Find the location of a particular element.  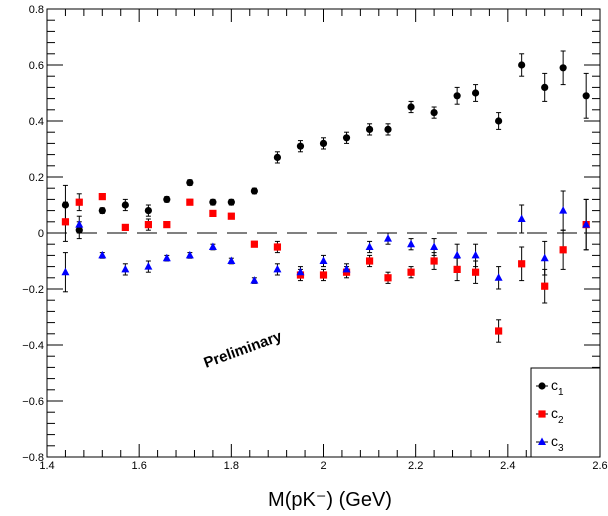

y-tick-label: −0.4 is located at coordinates (33, 346).